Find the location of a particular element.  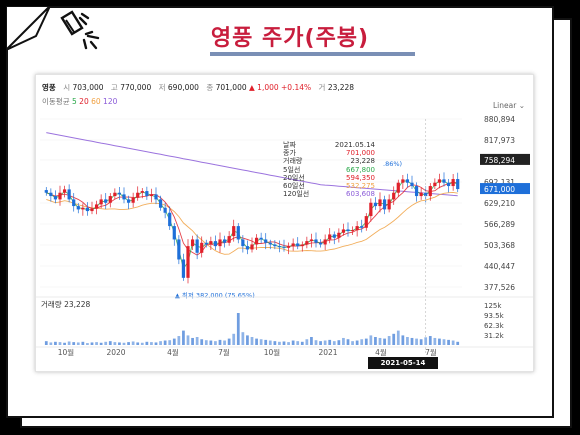

crosshair-date-label: 2021-05-14 is located at coordinates (403, 363).